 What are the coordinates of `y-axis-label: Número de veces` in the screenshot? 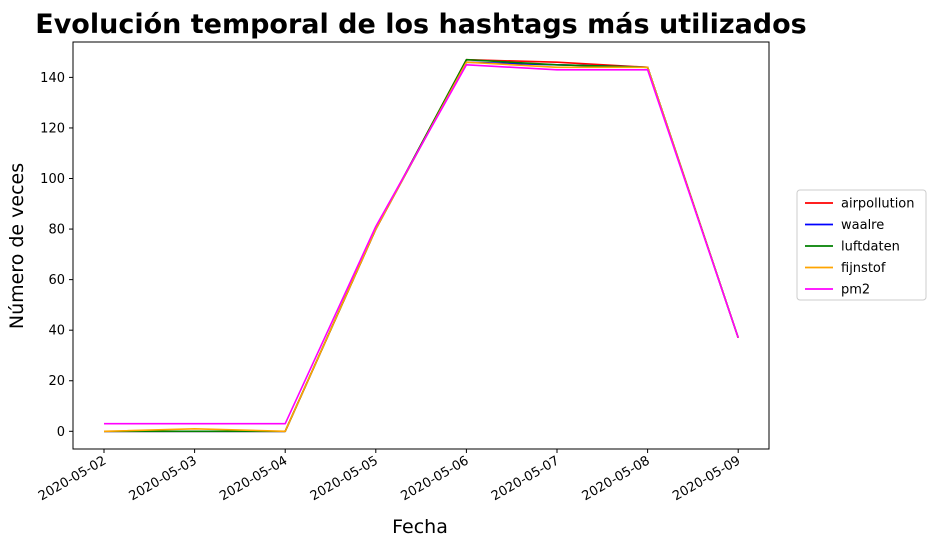 It's located at (17, 246).